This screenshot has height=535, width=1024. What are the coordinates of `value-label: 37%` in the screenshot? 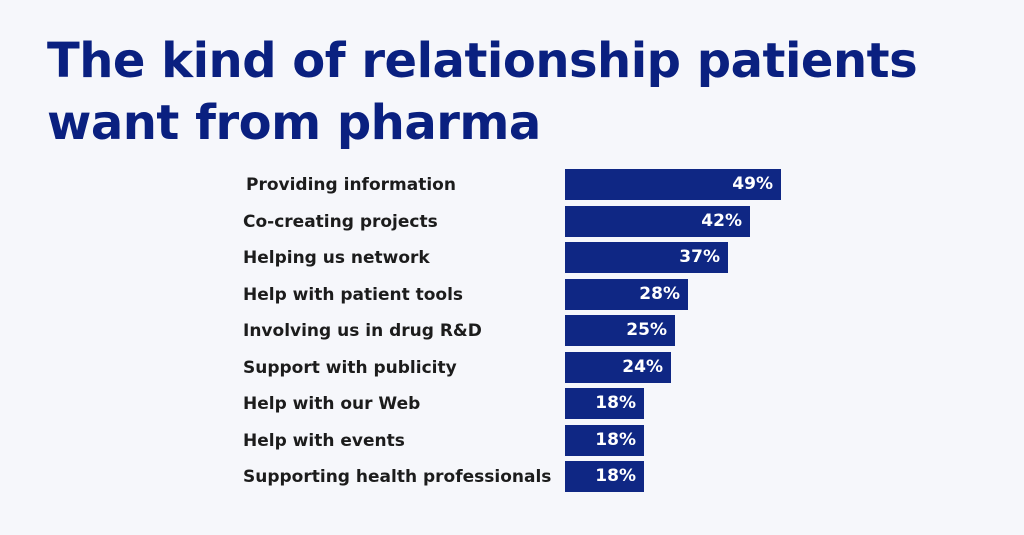 It's located at (699, 257).